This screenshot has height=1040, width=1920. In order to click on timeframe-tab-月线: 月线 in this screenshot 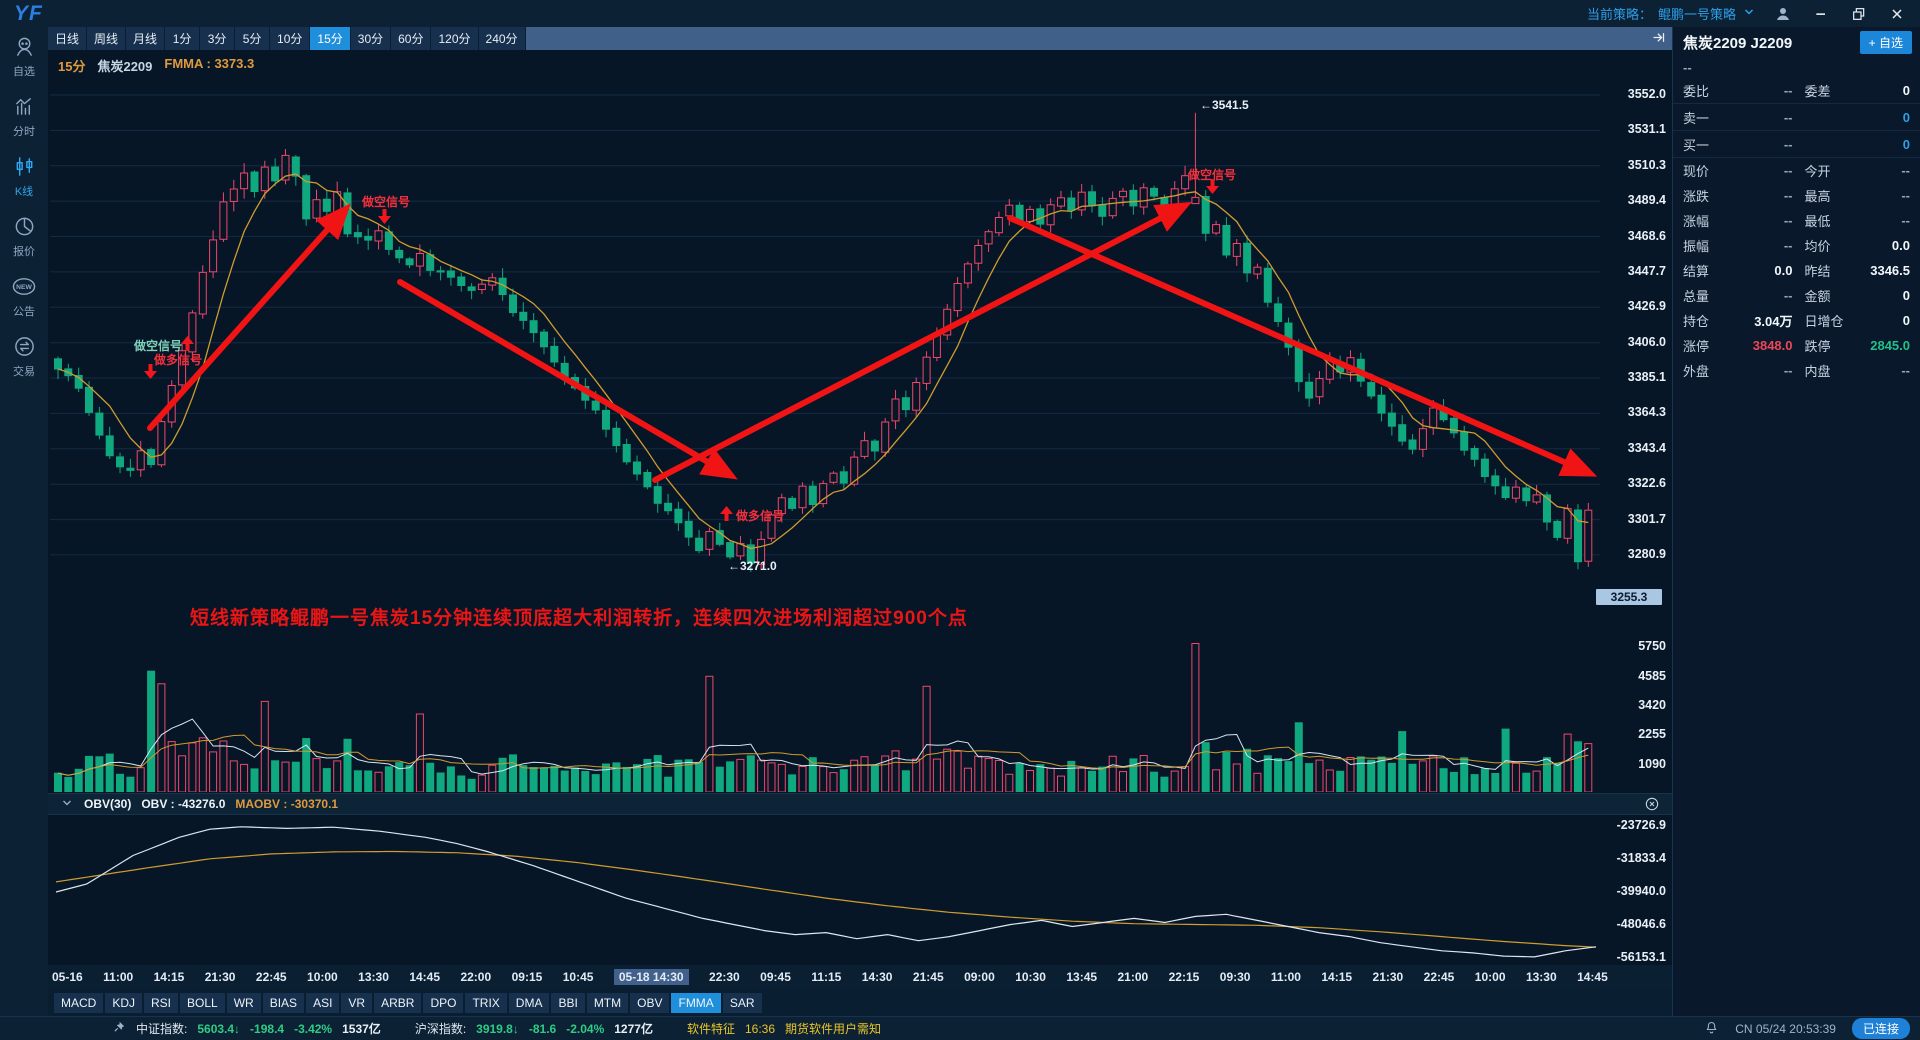, I will do `click(145, 38)`.